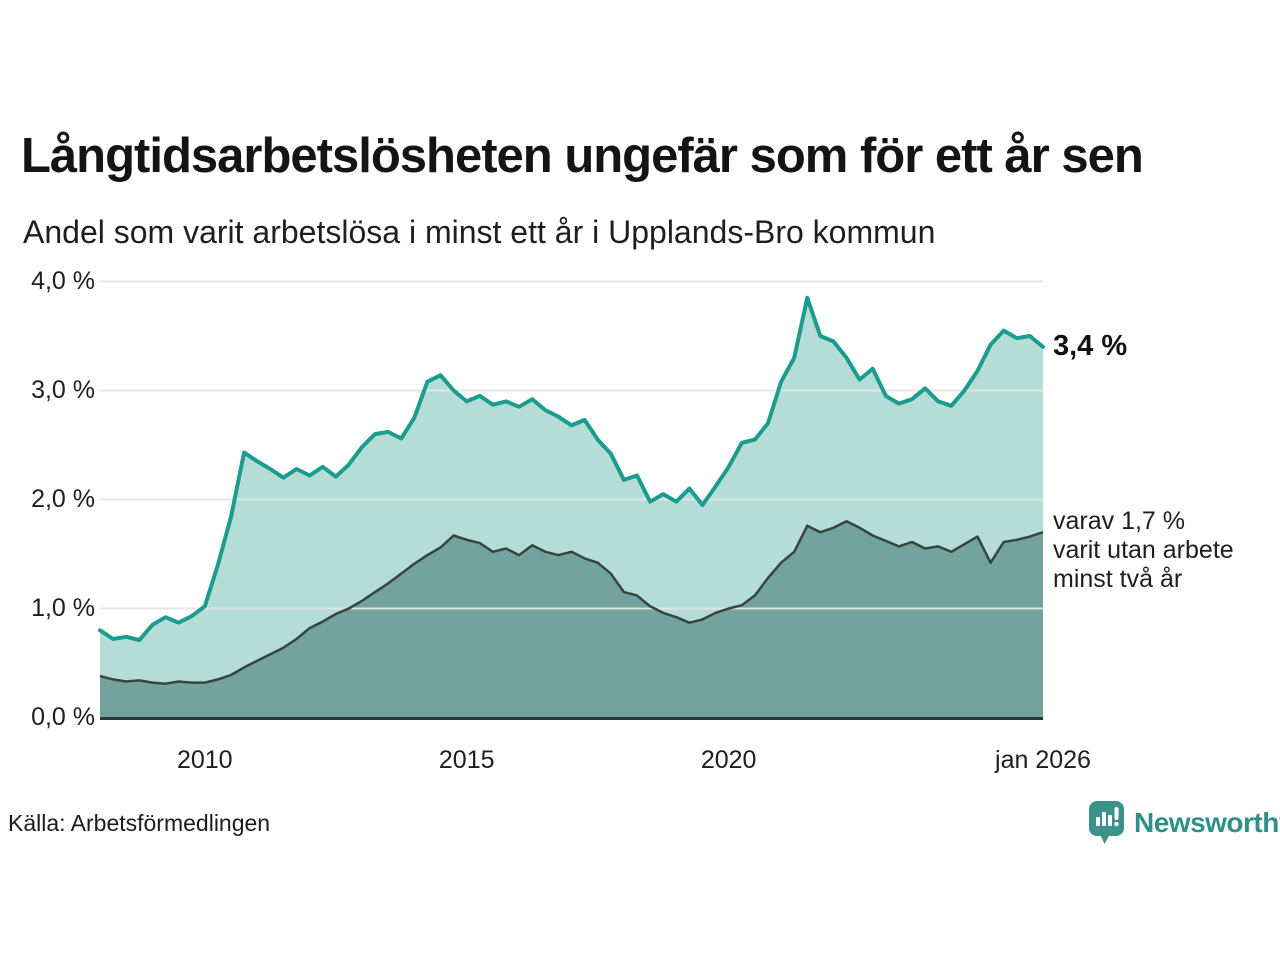  What do you see at coordinates (1090, 346) in the screenshot?
I see `latest-value-label: 3,4 %` at bounding box center [1090, 346].